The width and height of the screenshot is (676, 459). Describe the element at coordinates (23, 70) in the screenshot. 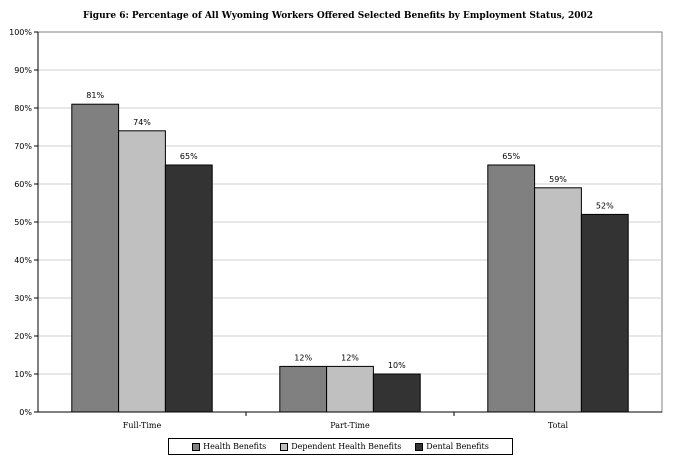

I see `y-tick-label: 90%` at that location.